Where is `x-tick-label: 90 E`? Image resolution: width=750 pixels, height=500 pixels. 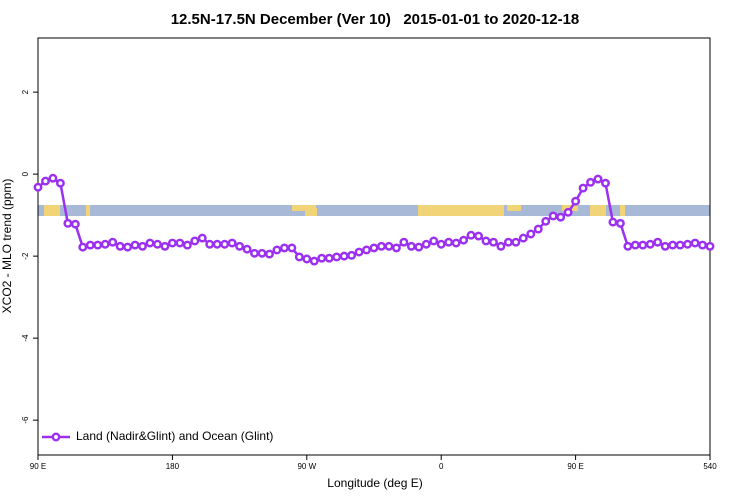 x-tick-label: 90 E is located at coordinates (575, 466).